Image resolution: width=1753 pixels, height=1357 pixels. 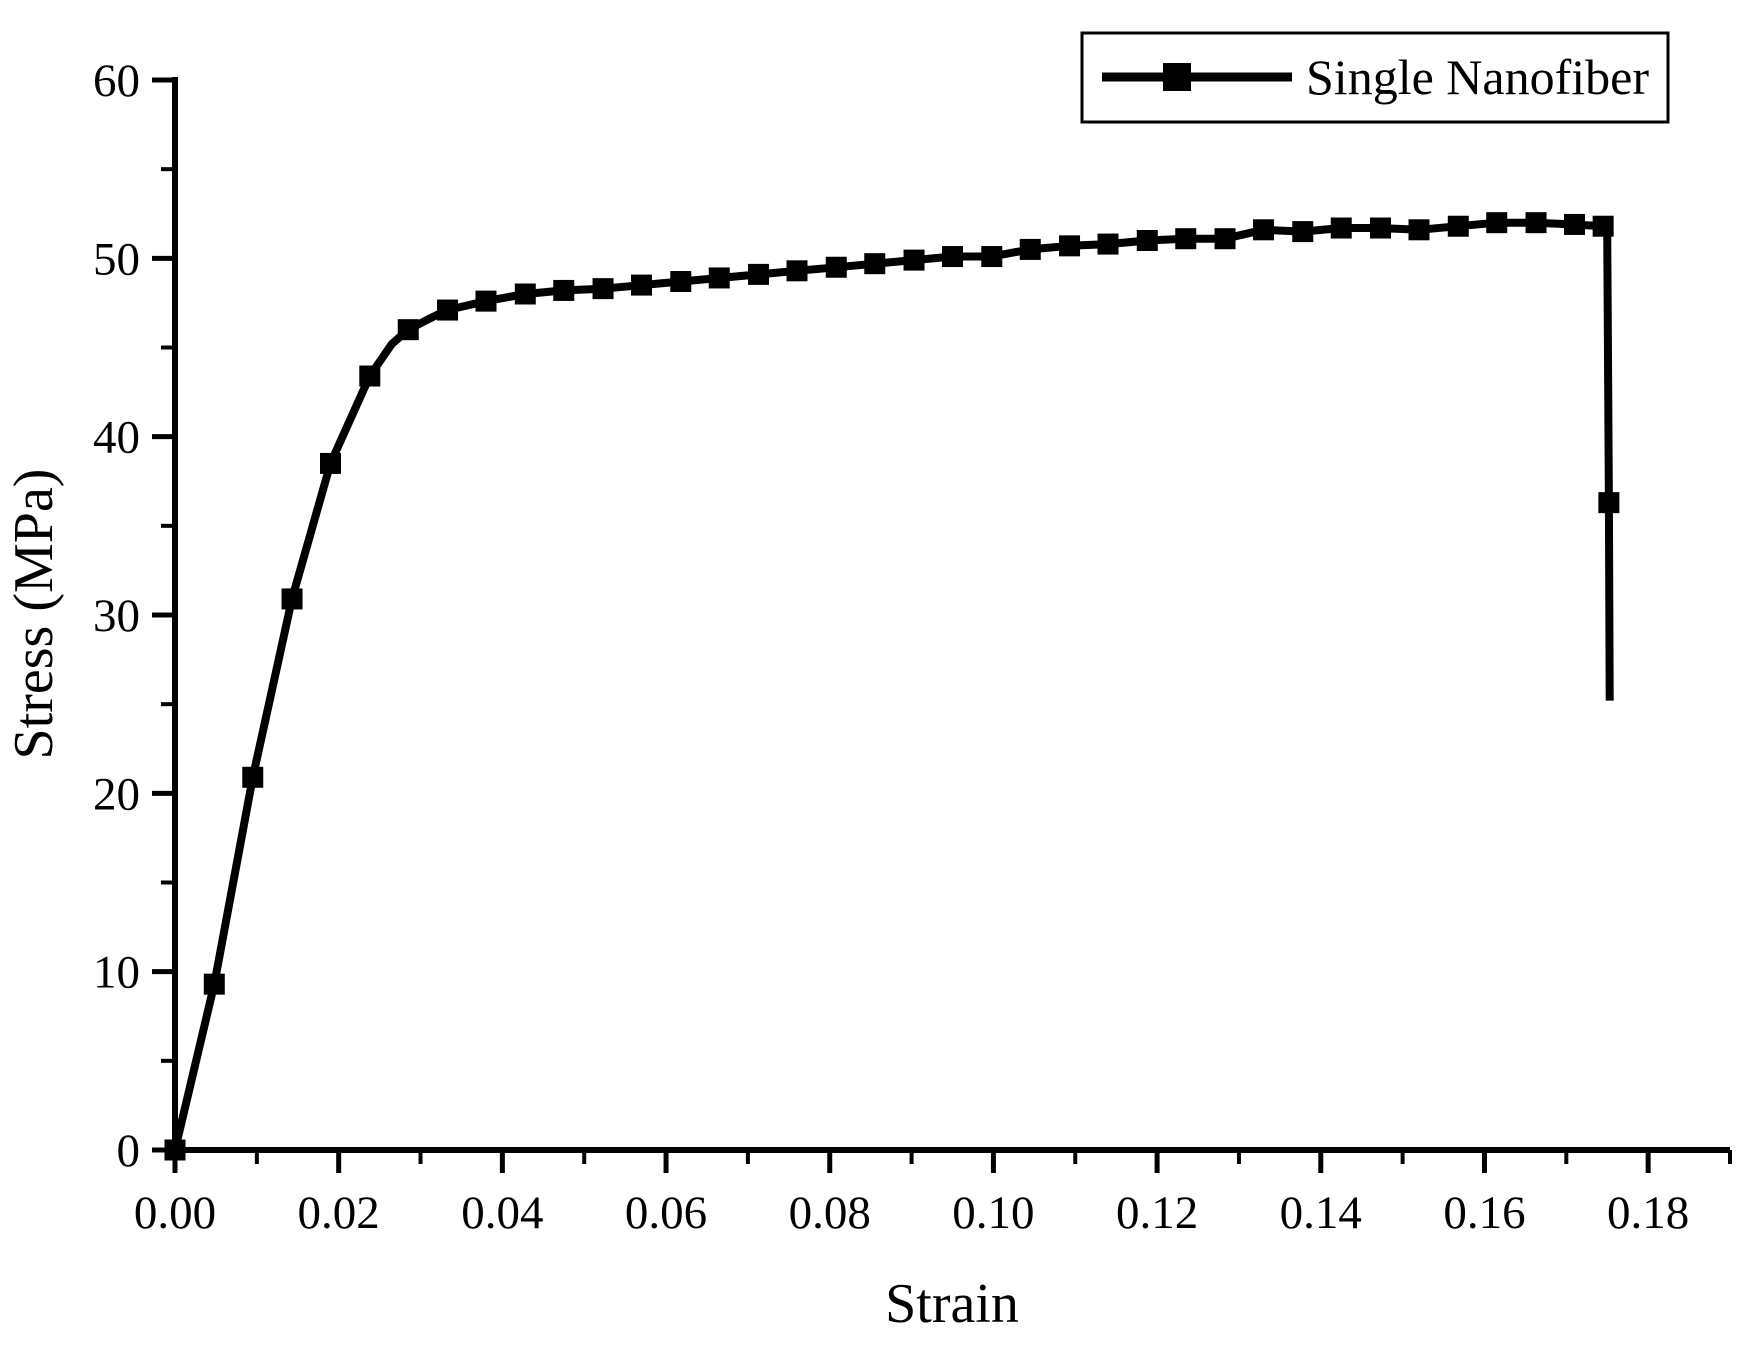 I want to click on x-tick-label: 0.00, so click(x=175, y=1213).